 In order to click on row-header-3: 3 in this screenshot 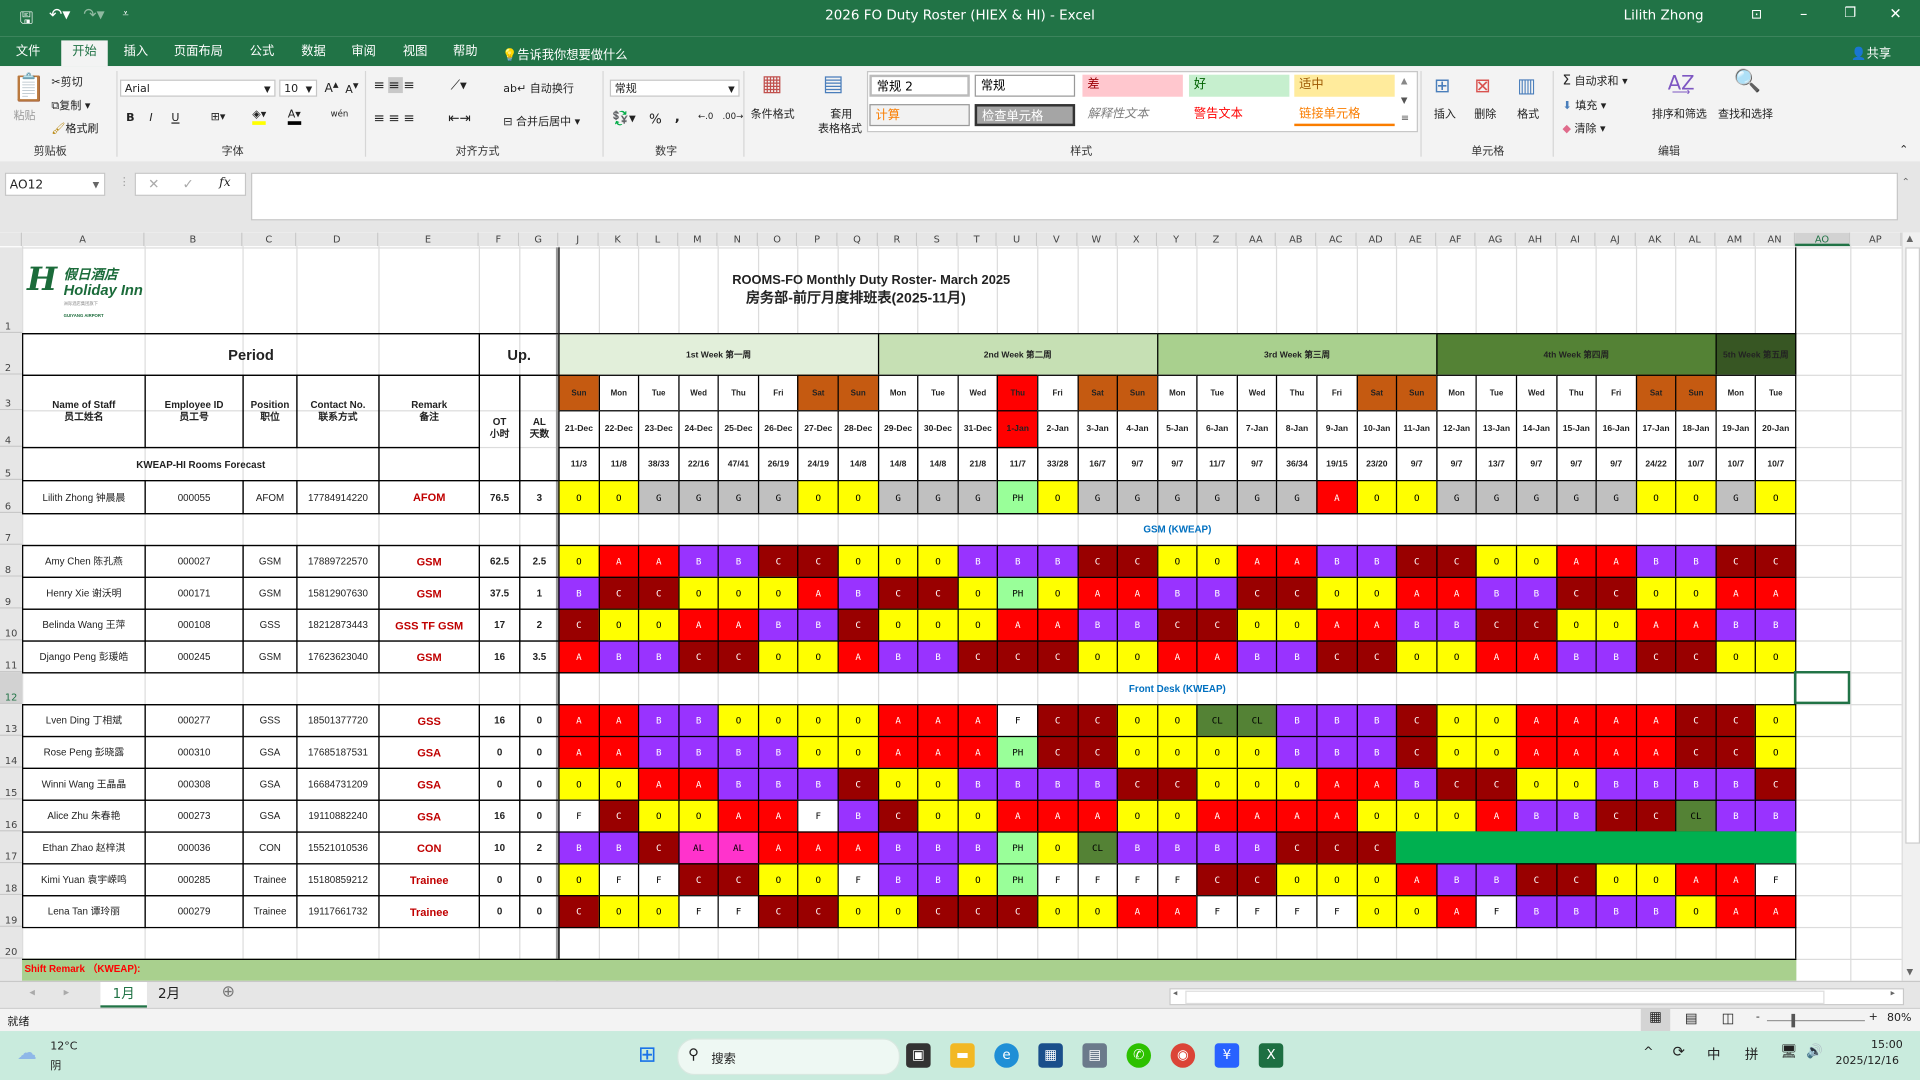, I will do `click(11, 392)`.